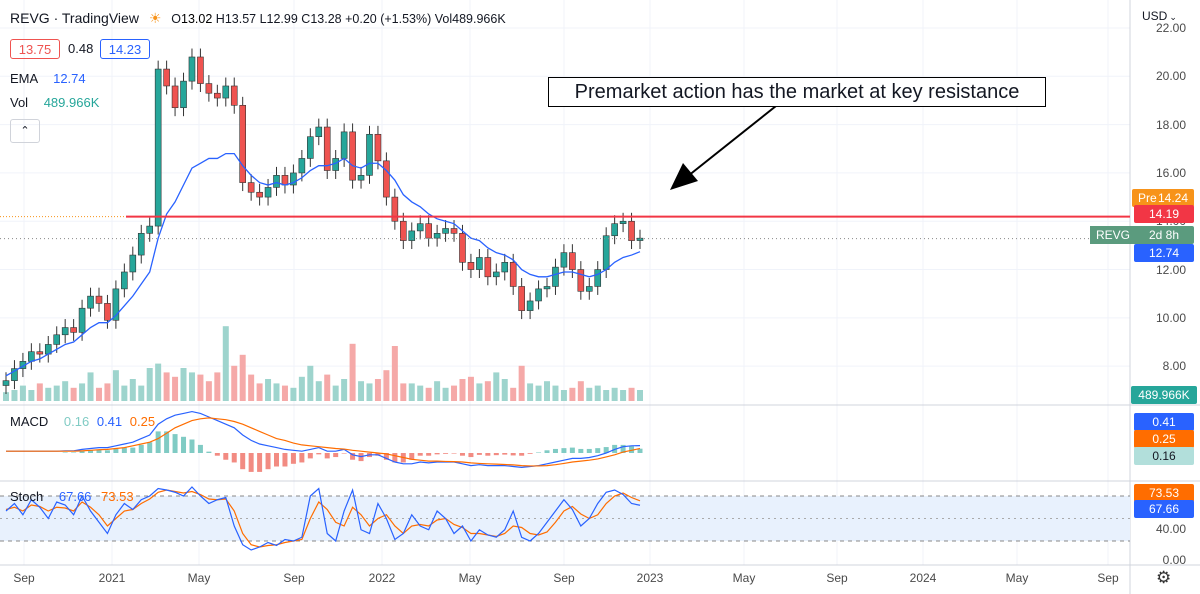  I want to click on macd-pane, so click(324, 441).